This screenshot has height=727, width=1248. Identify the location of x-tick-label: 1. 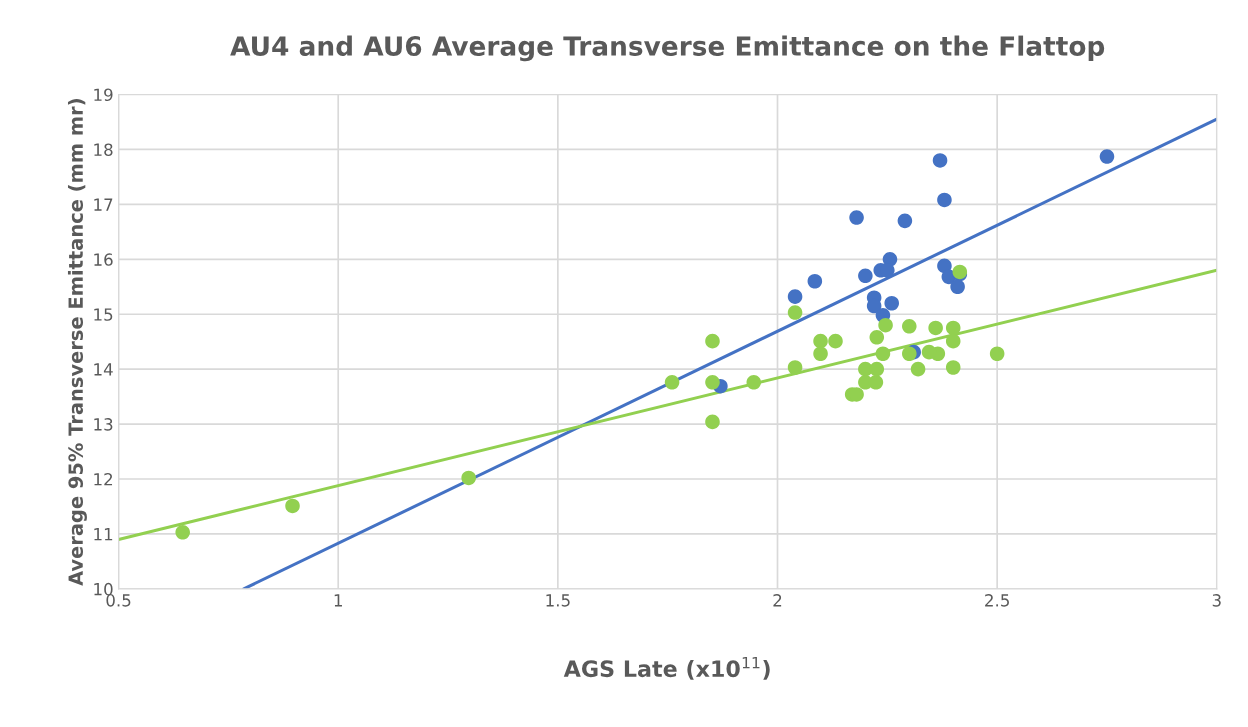
(338, 600).